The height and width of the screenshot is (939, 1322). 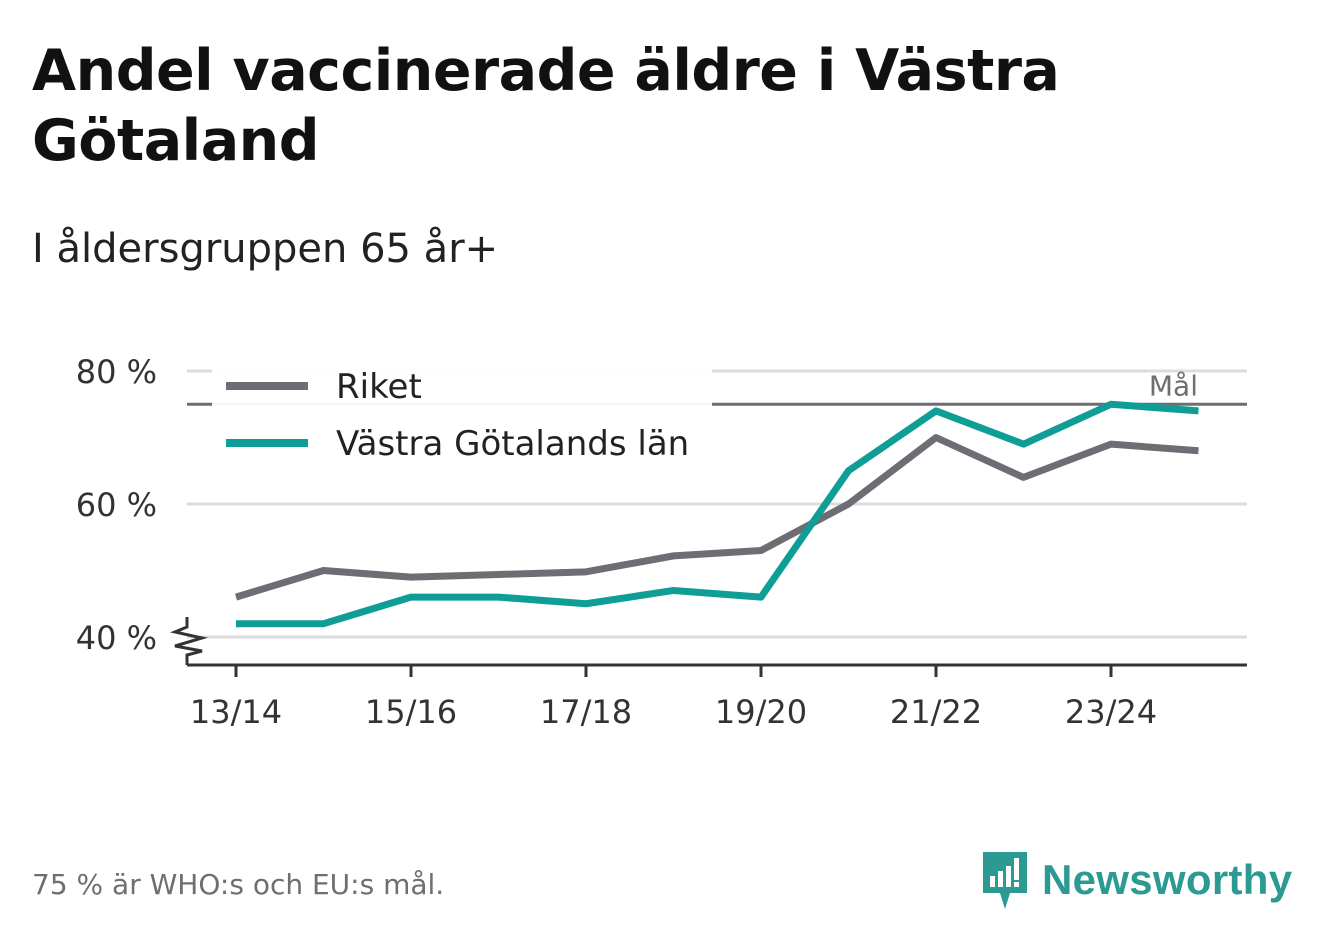 I want to click on footnote: 75 % är WHO:s och EU:s mål., so click(x=238, y=884).